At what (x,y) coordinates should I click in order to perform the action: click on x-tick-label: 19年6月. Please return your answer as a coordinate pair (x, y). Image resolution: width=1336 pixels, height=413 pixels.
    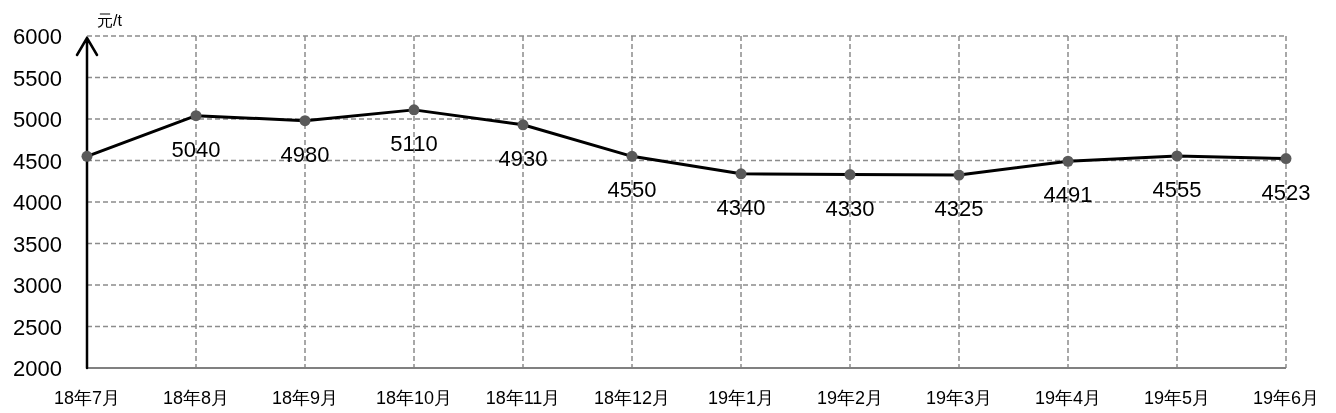
    Looking at the image, I should click on (1286, 398).